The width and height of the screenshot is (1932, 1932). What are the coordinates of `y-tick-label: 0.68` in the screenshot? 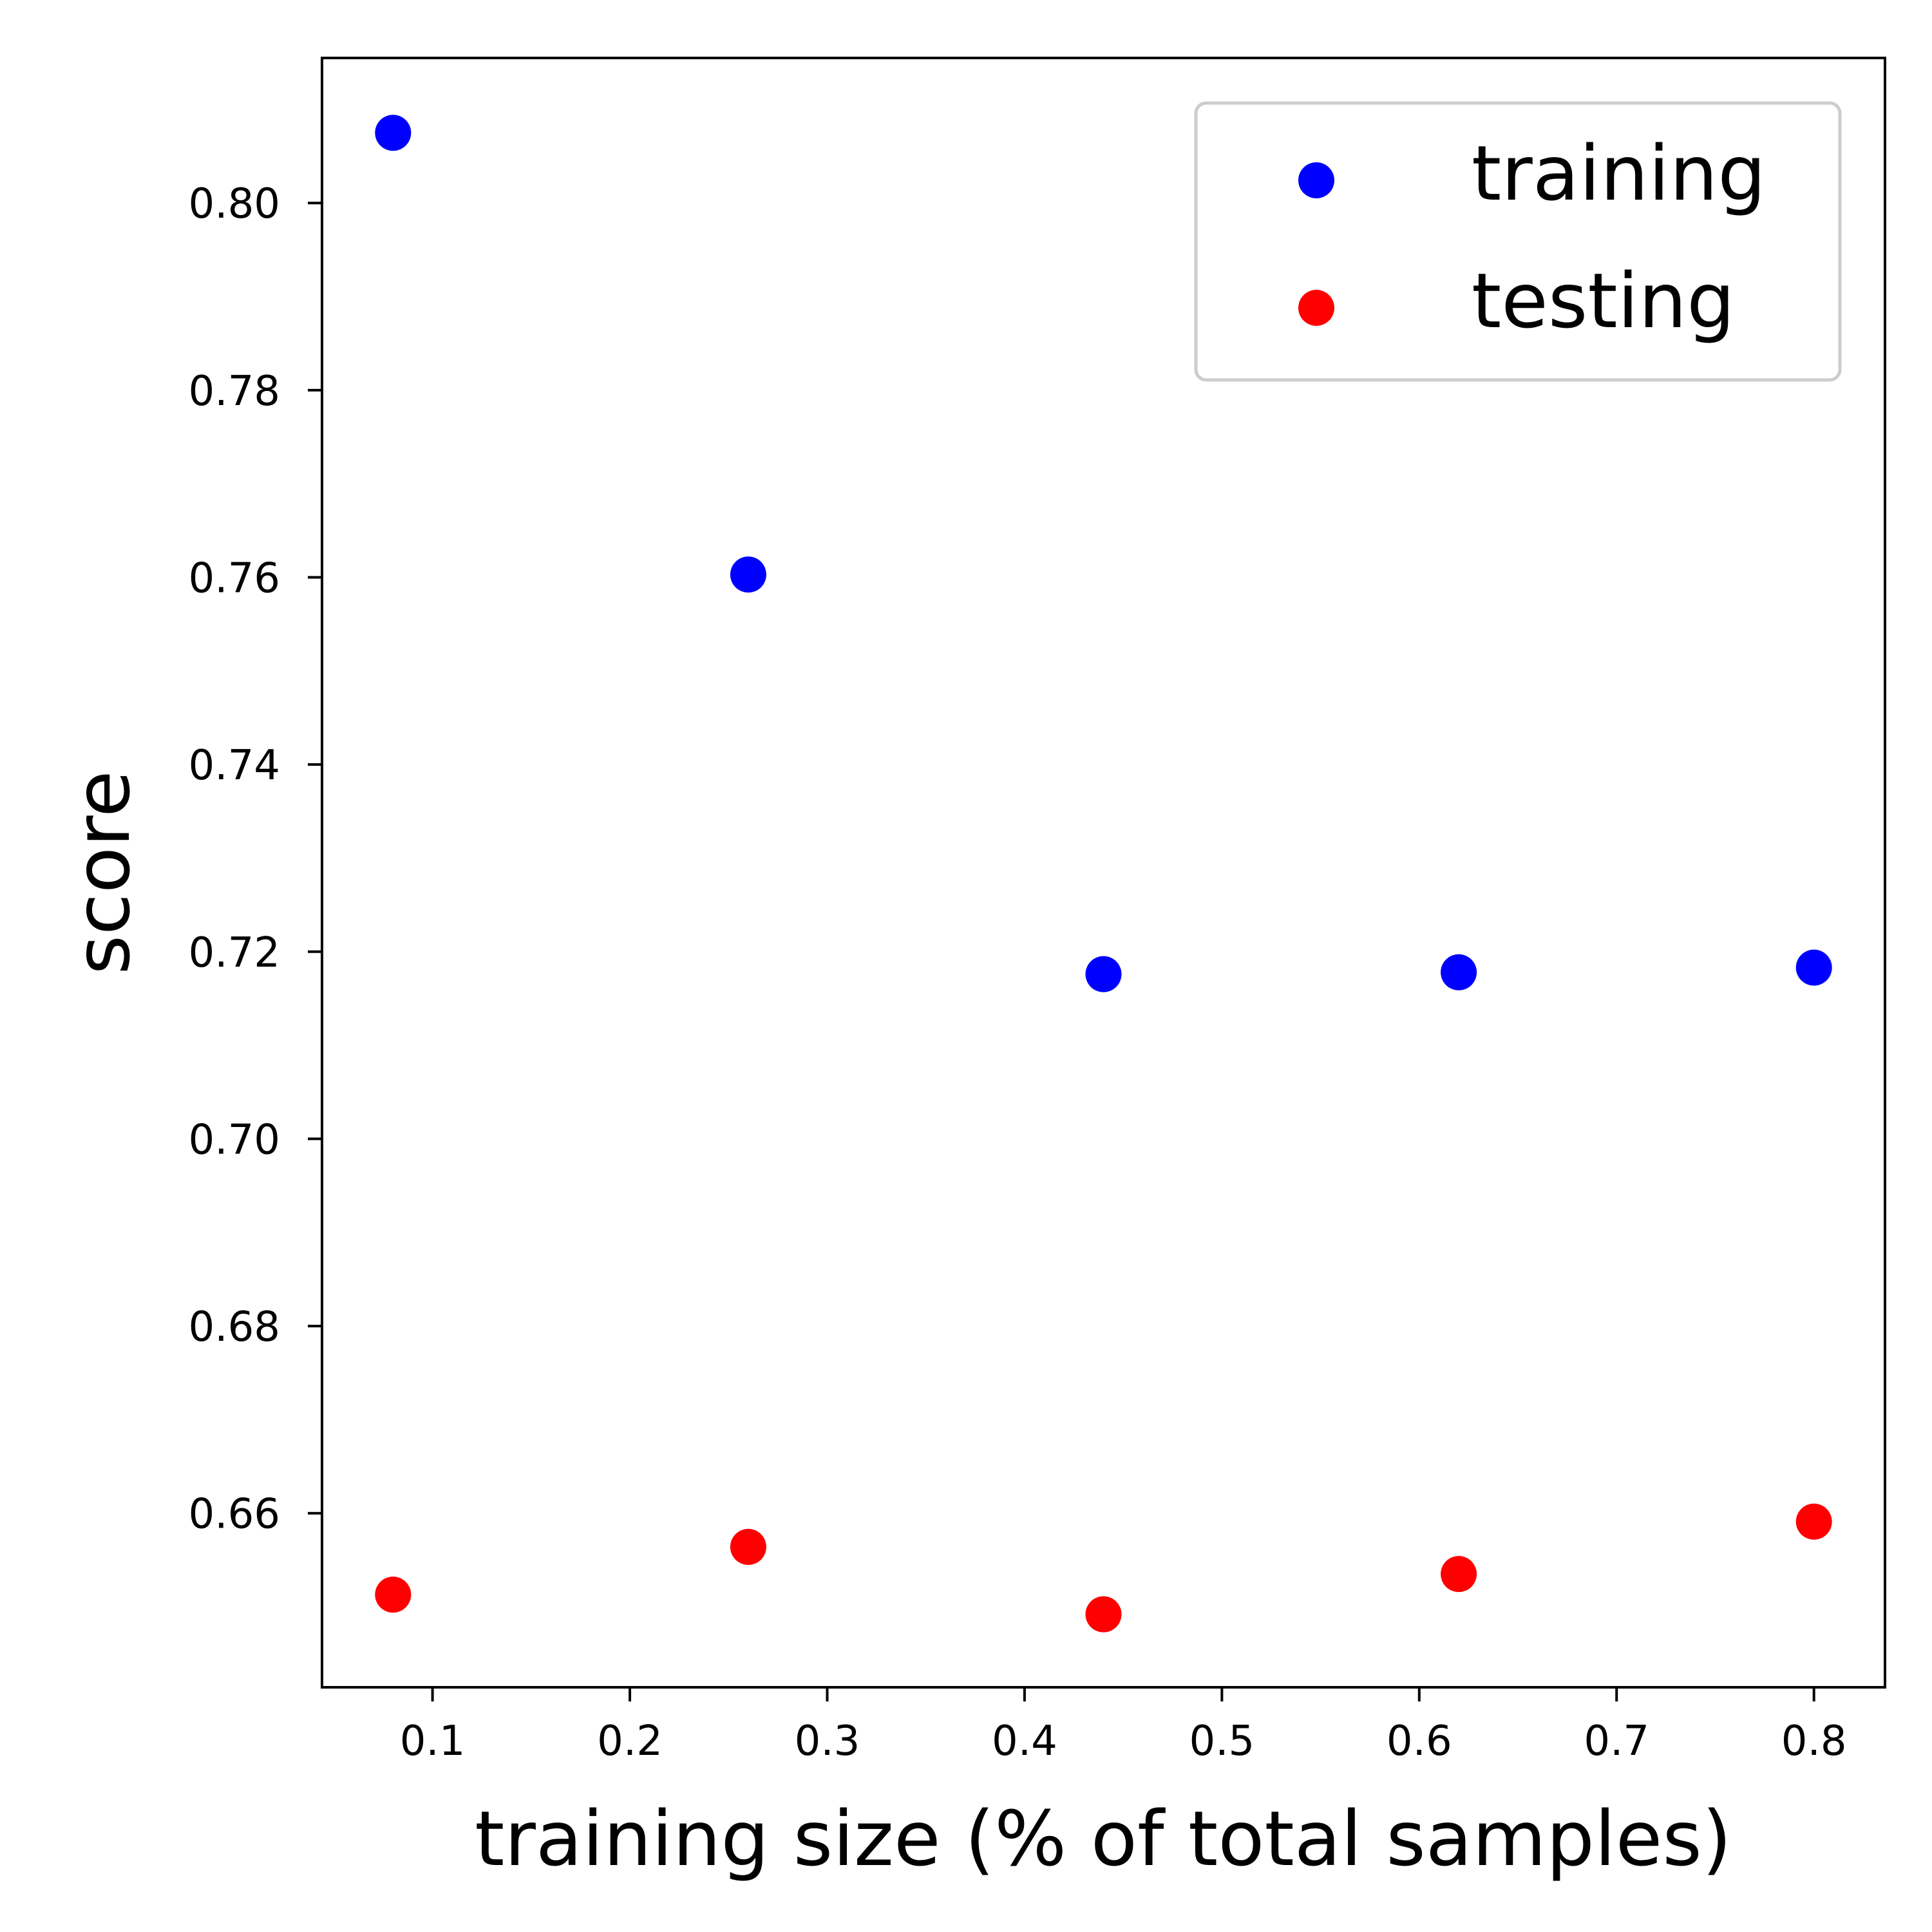 It's located at (235, 1327).